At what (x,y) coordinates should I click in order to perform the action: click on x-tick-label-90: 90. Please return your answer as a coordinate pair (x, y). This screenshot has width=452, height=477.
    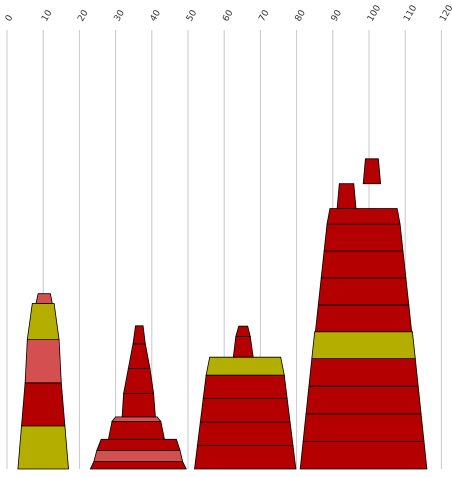
    Looking at the image, I should click on (337, 15).